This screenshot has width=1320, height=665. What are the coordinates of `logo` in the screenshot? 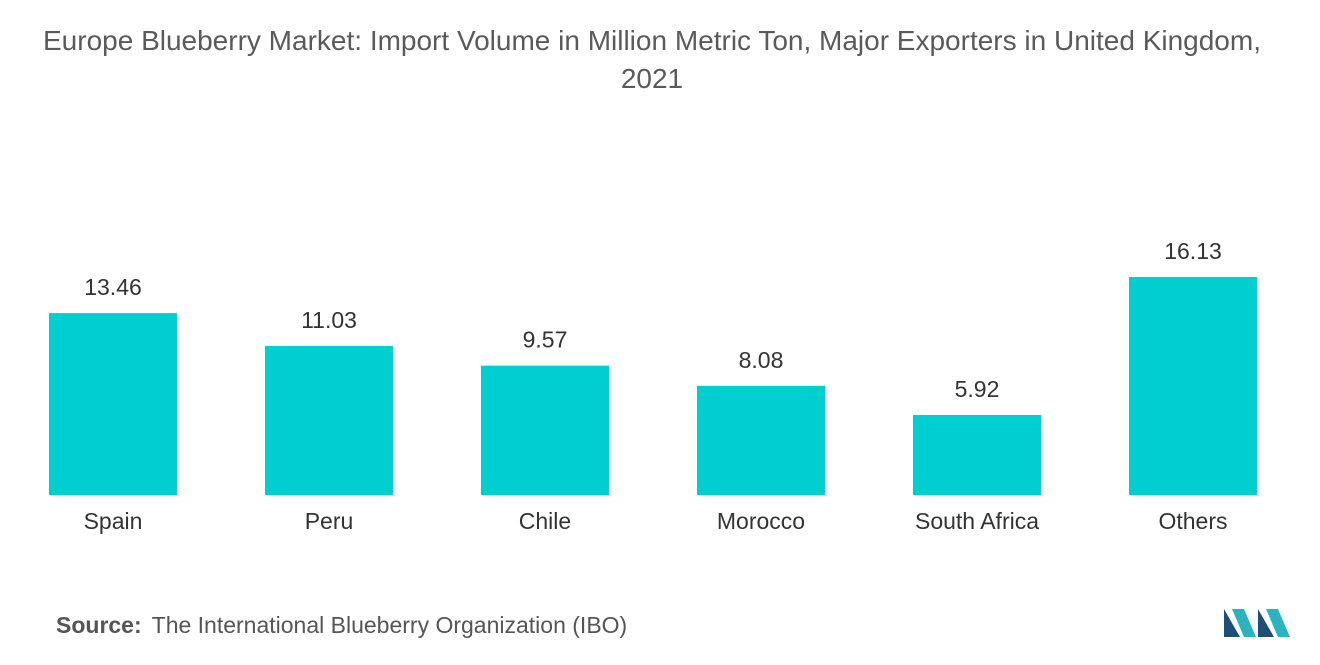 It's located at (1257, 623).